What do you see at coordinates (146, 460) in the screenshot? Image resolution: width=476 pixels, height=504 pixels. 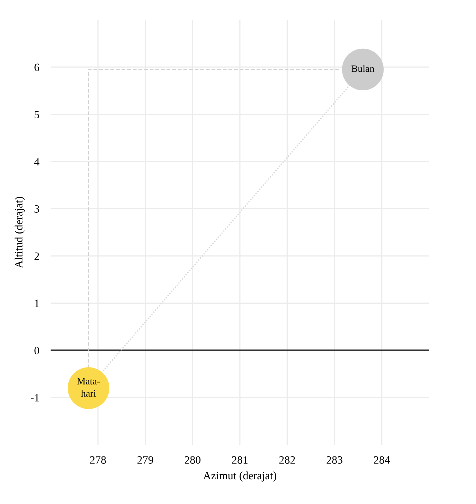 I see `x-tick-label: 279` at bounding box center [146, 460].